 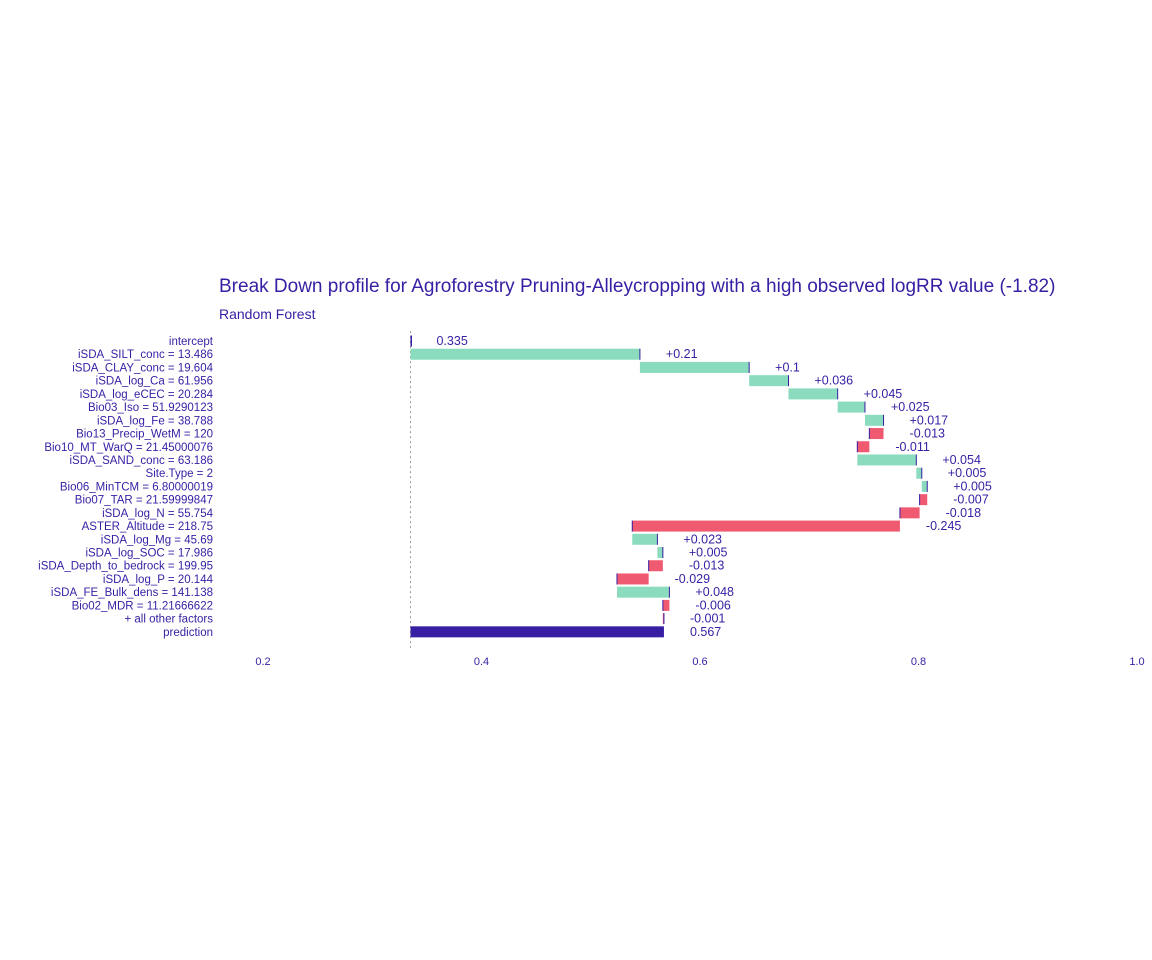 What do you see at coordinates (150, 408) in the screenshot?
I see `feature-label-bio03-iso-51-9290123: Bio03_Iso = 51.9290123` at bounding box center [150, 408].